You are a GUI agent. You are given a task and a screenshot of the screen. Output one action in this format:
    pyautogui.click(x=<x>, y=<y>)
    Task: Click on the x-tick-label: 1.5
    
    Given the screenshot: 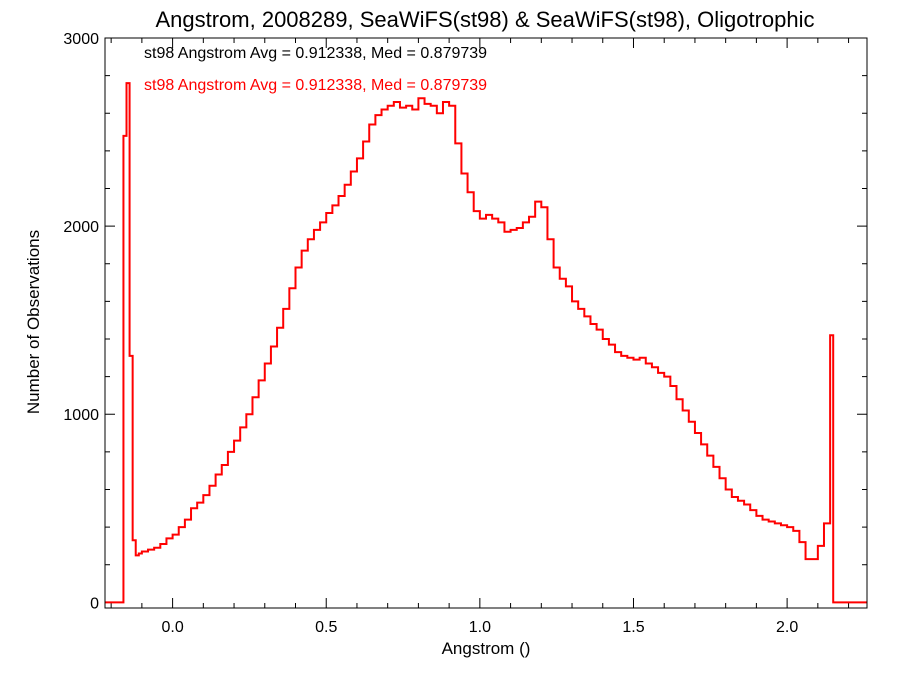 What is the action you would take?
    pyautogui.click(x=633, y=627)
    